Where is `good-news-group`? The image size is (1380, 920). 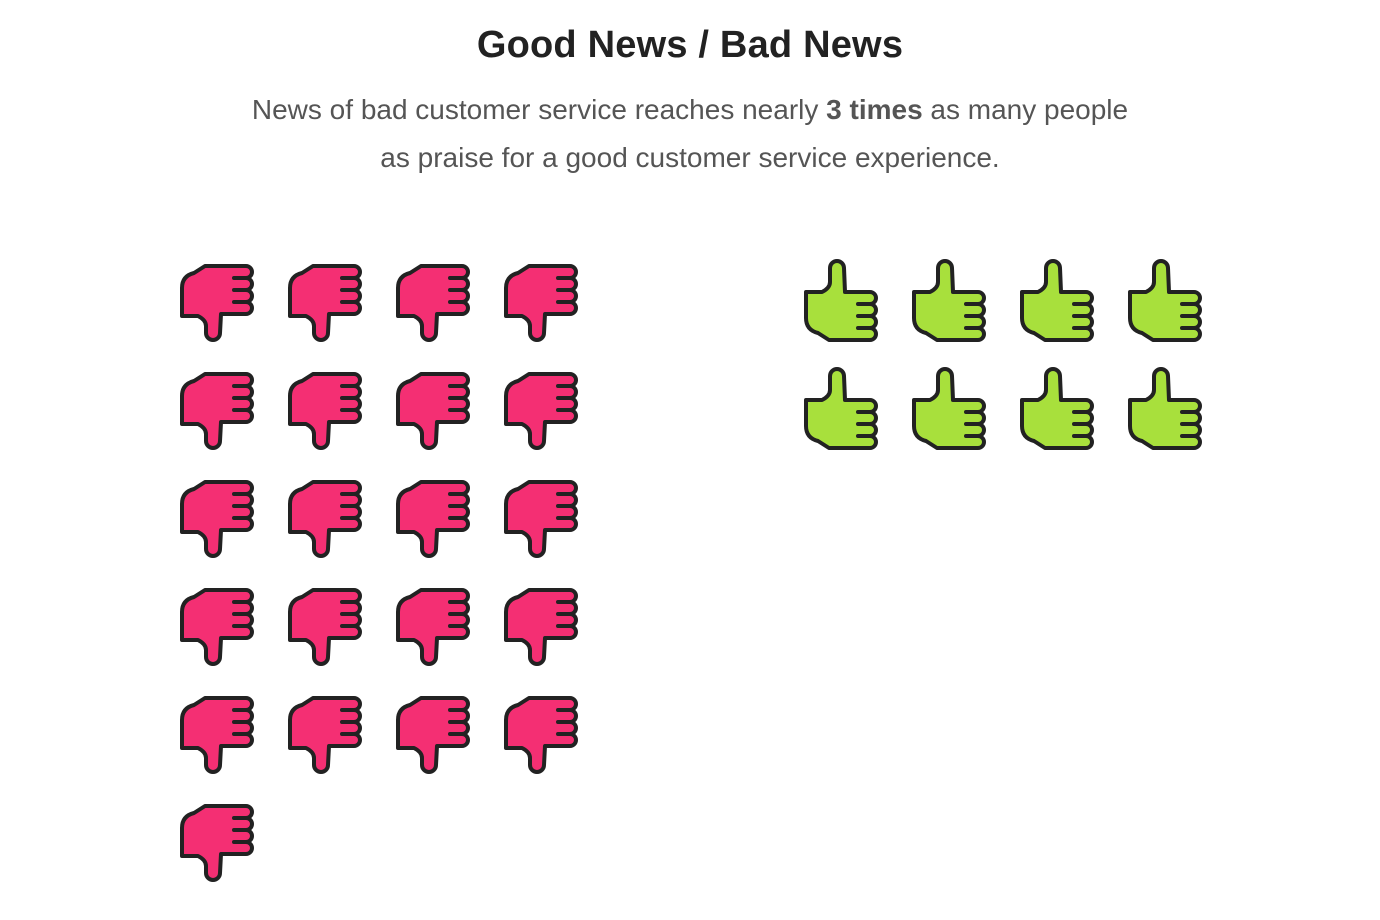
good-news-group is located at coordinates (1003, 354).